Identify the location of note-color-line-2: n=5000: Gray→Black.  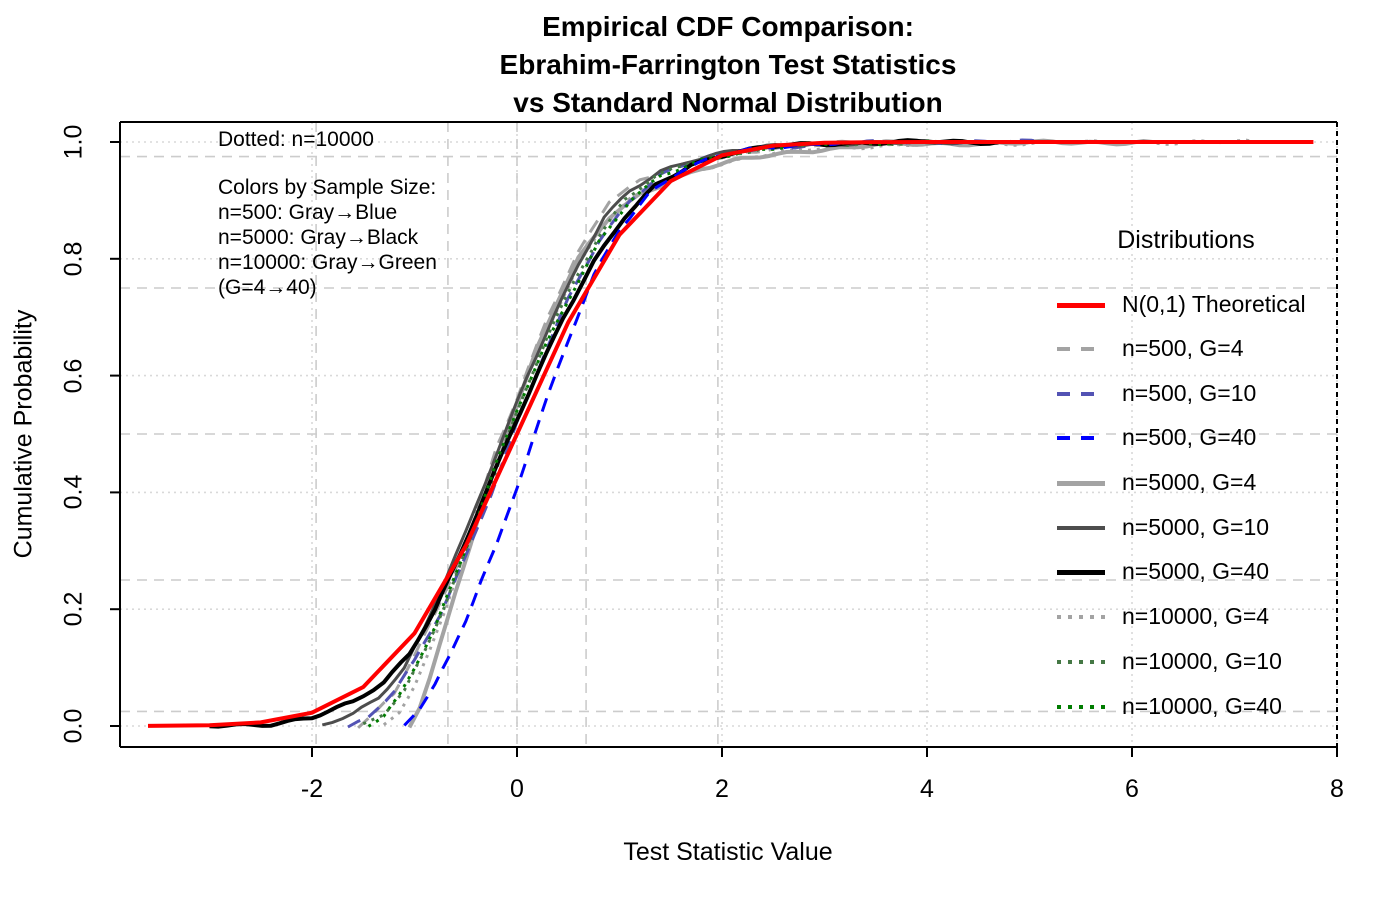
(318, 237).